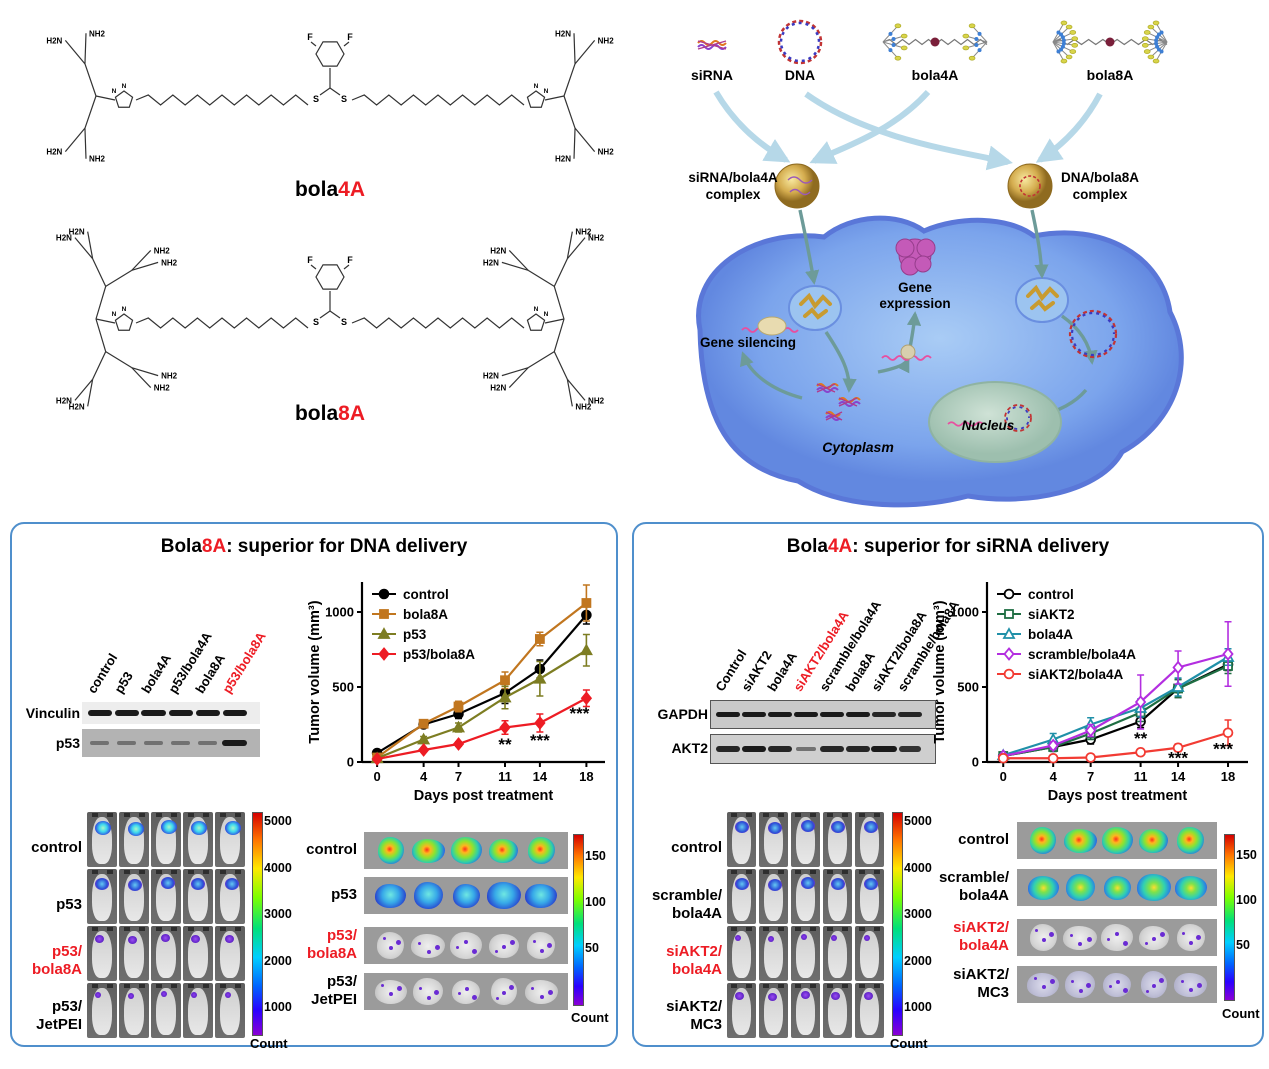  Describe the element at coordinates (975, 762) in the screenshot. I see `y-tick-label: 0` at that location.